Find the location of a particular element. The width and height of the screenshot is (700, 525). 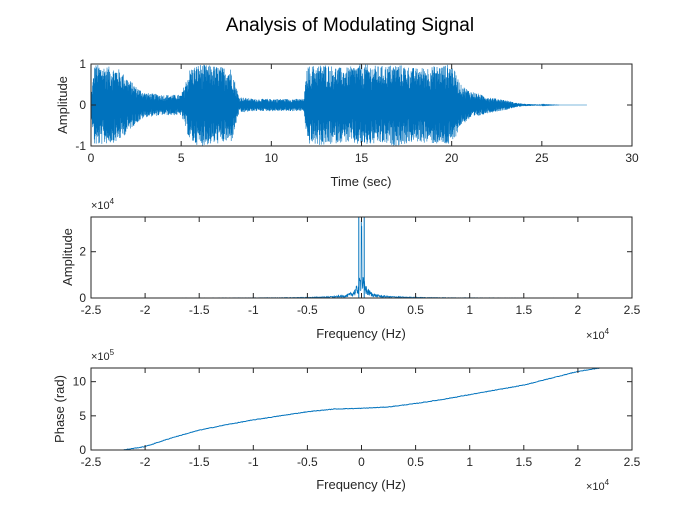

y-tick-label: 1 is located at coordinates (82, 64).